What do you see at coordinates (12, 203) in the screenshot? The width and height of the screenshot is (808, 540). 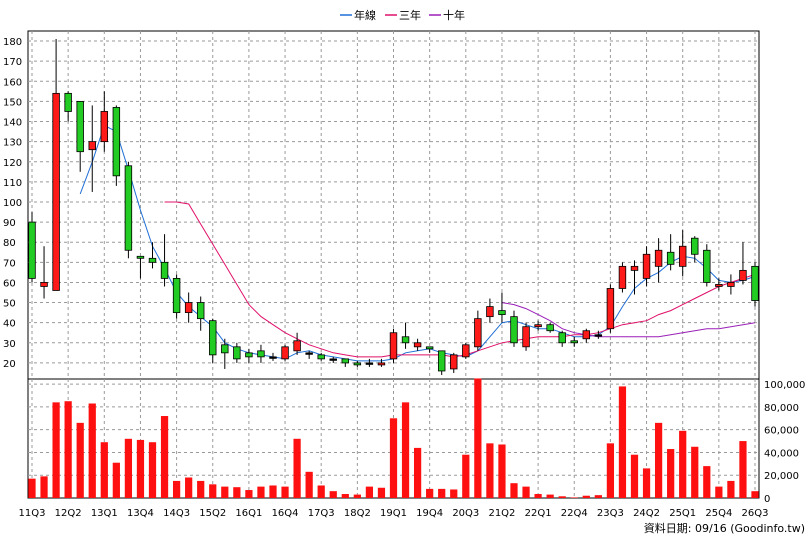 I see `price-tick-label: 100` at bounding box center [12, 203].